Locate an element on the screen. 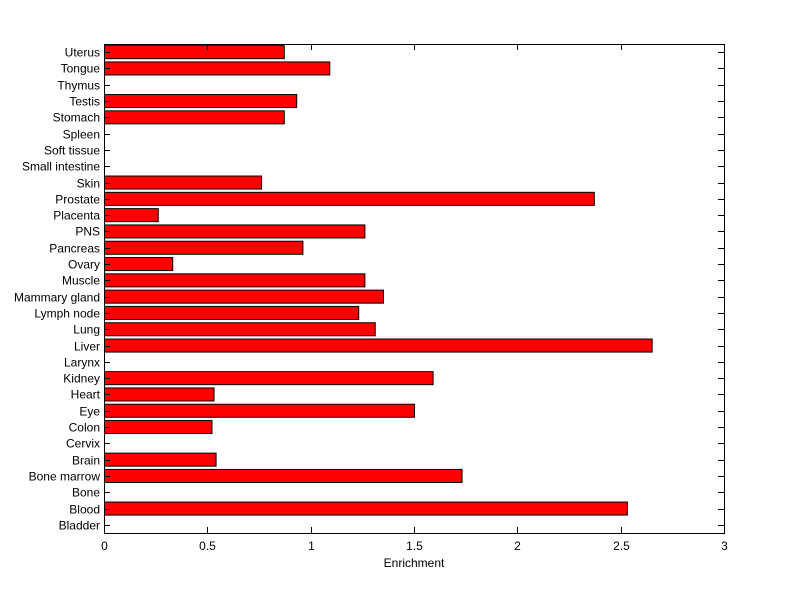  y-tick-label-kidney: Kidney is located at coordinates (81, 379).